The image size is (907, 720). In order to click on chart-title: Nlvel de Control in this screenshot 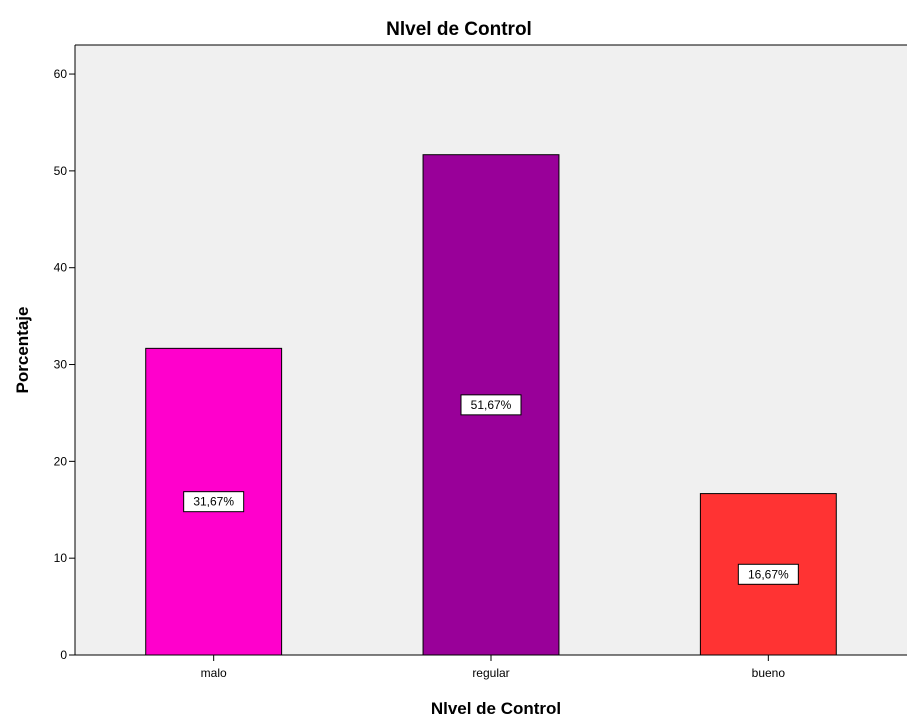, I will do `click(459, 29)`.